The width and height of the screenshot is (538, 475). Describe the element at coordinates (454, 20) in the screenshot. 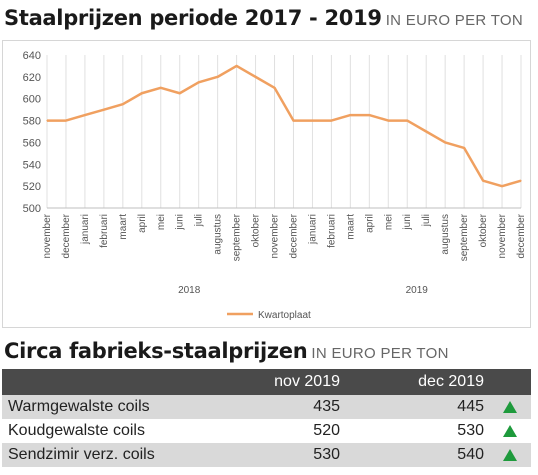

I see `title-unit: IN EURO PER TON` at that location.